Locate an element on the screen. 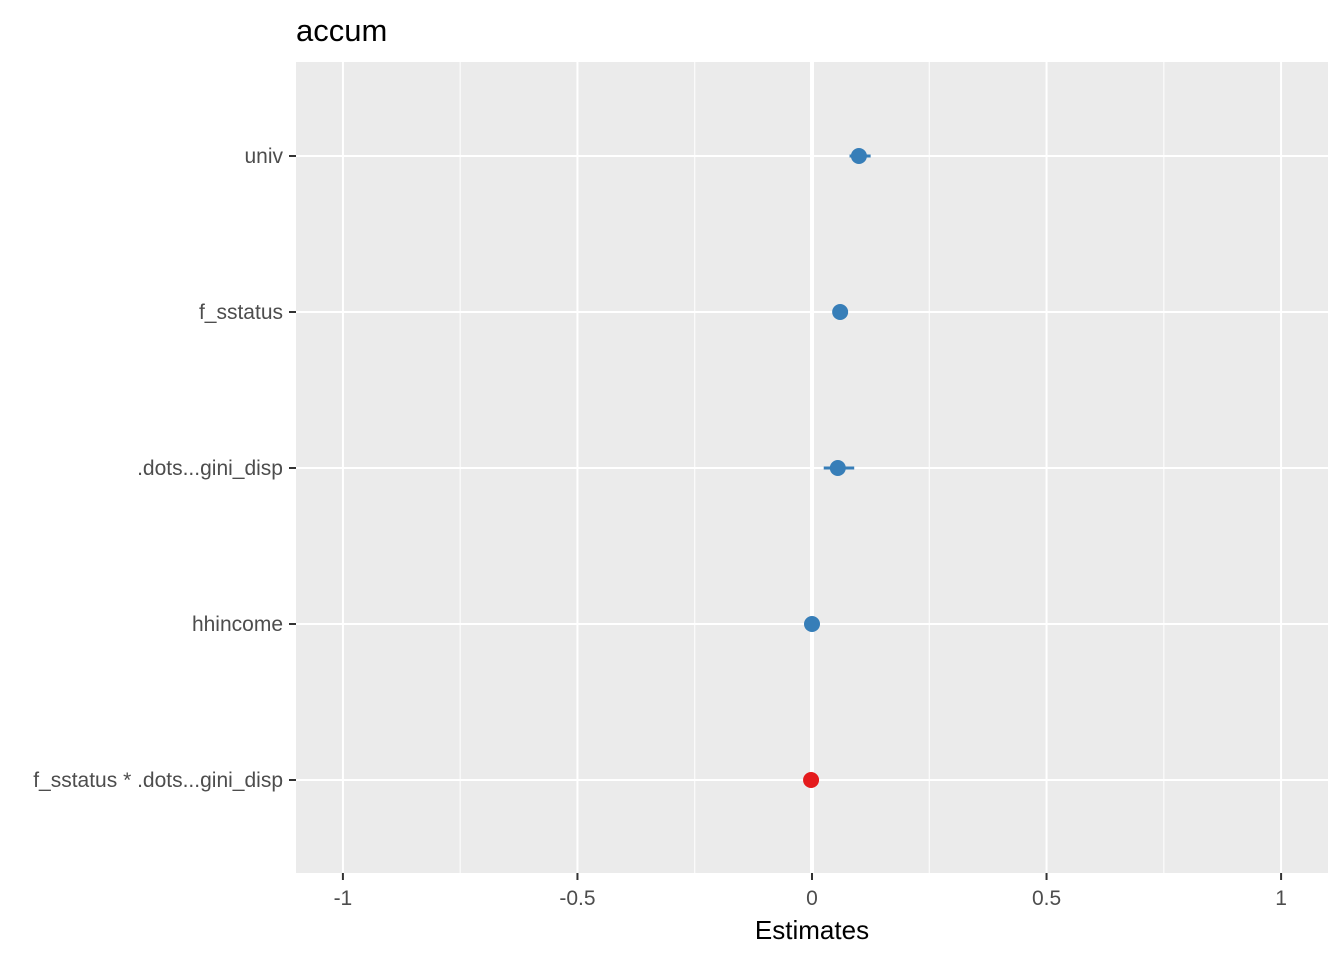 The image size is (1344, 960). chart-title: accum is located at coordinates (341, 30).